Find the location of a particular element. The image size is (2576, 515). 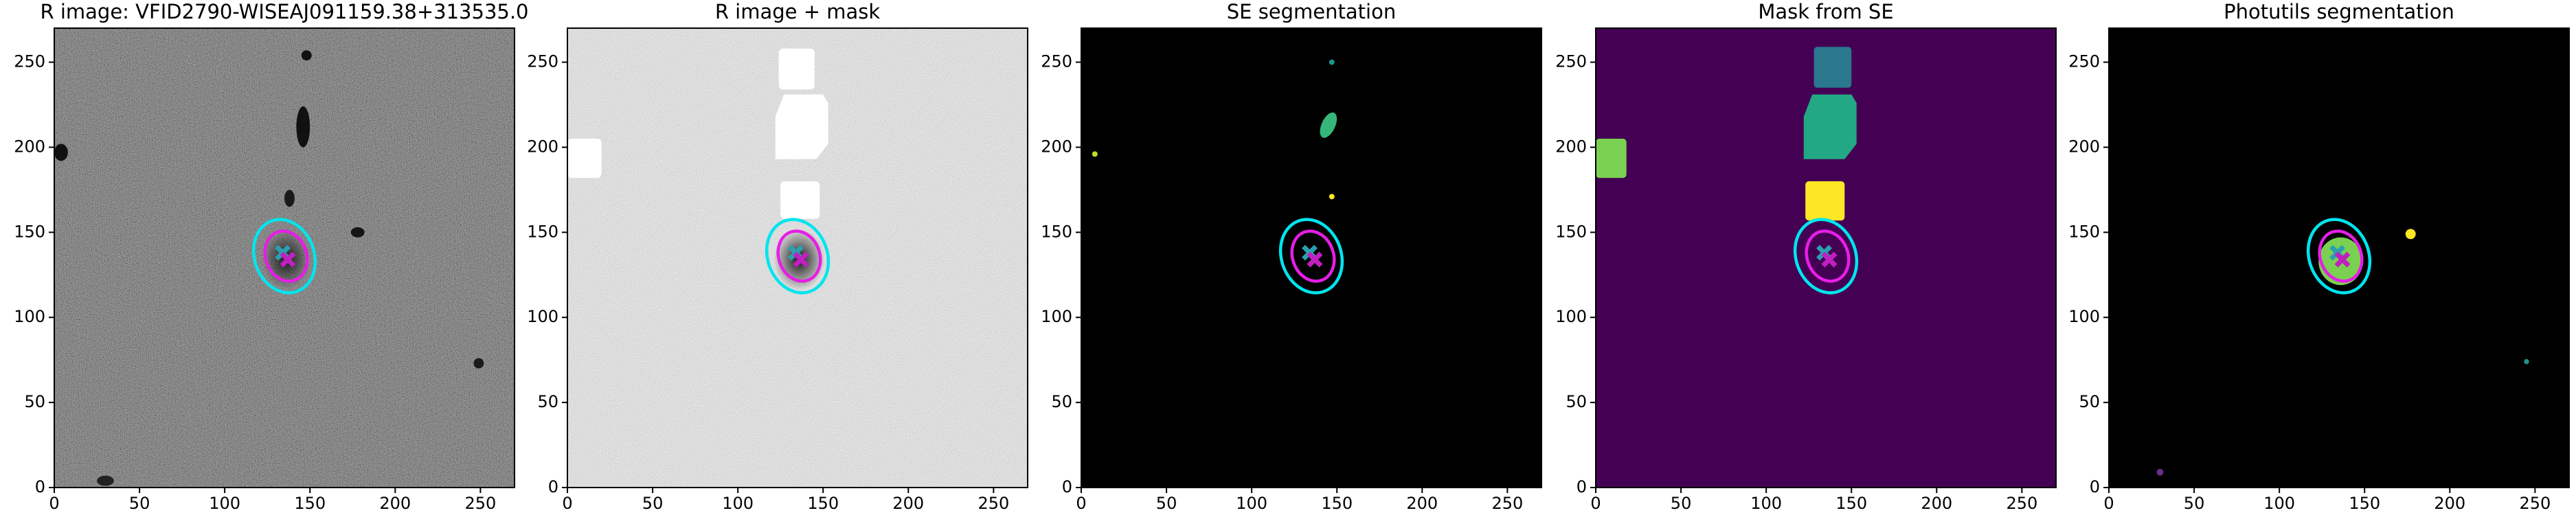

panel-title: SE segmentation is located at coordinates (1311, 11).